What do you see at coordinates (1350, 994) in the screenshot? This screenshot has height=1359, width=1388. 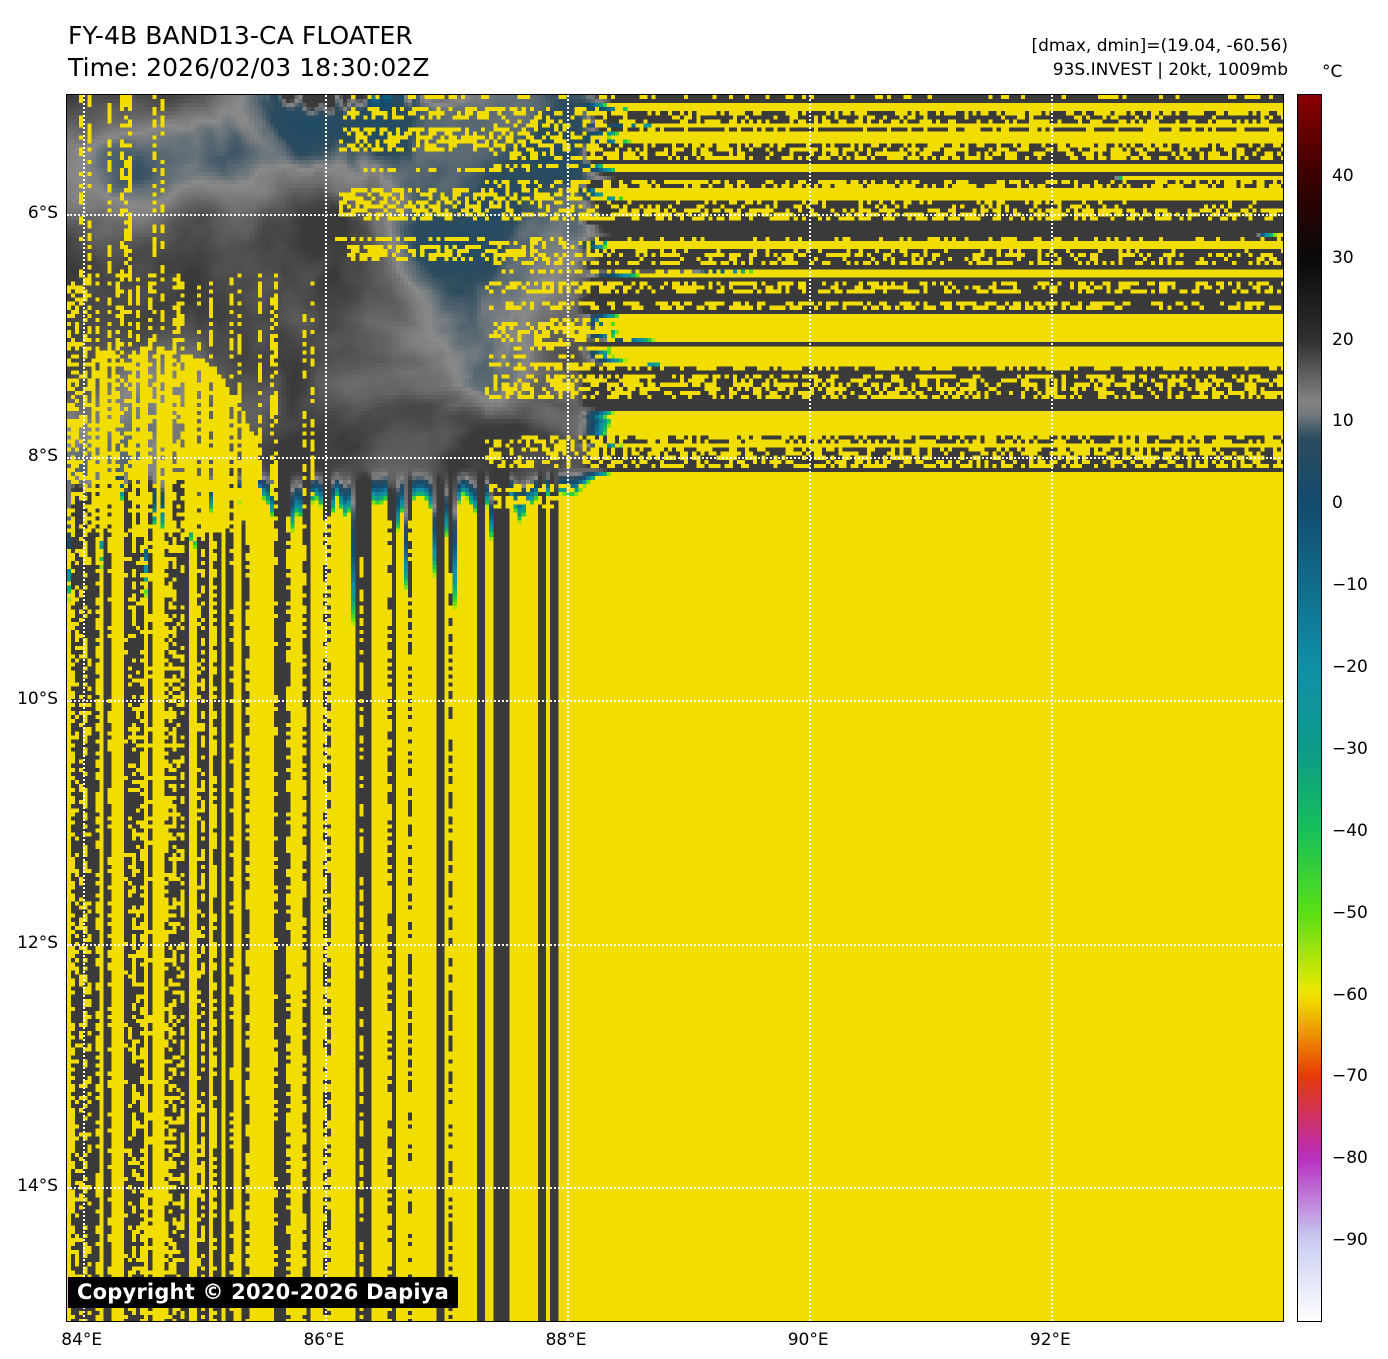 I see `colorbar-tick-label: −60` at bounding box center [1350, 994].